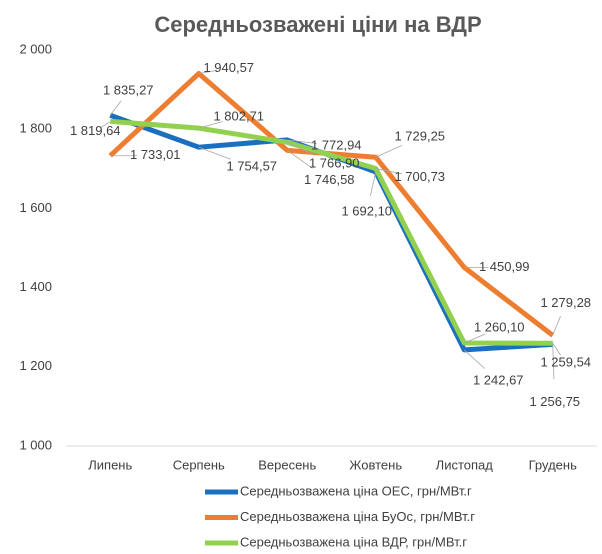 The height and width of the screenshot is (554, 602). I want to click on data-label: 1 802,71, so click(238, 116).